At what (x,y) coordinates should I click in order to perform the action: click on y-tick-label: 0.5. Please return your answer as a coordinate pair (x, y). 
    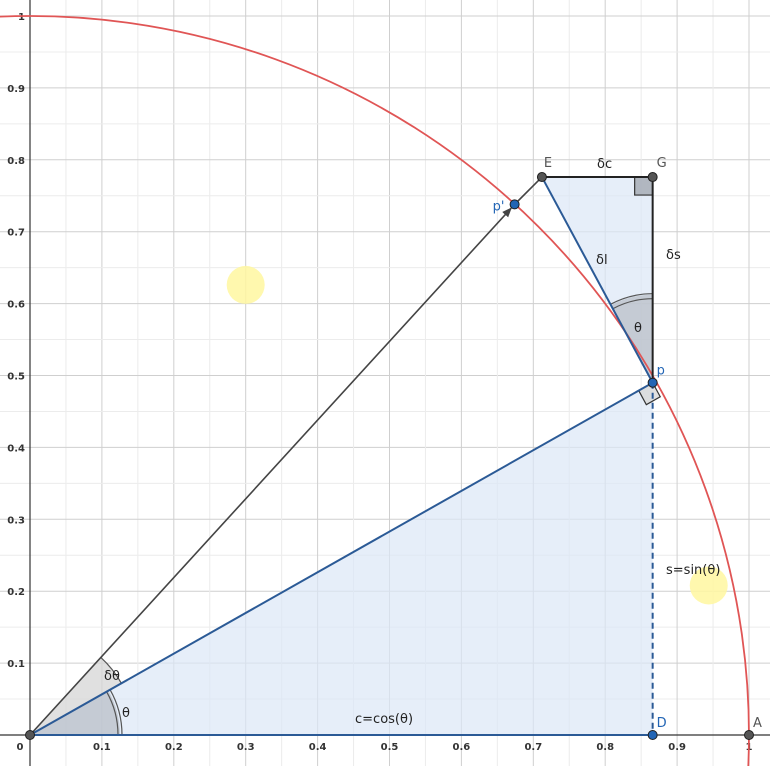
    Looking at the image, I should click on (16, 377).